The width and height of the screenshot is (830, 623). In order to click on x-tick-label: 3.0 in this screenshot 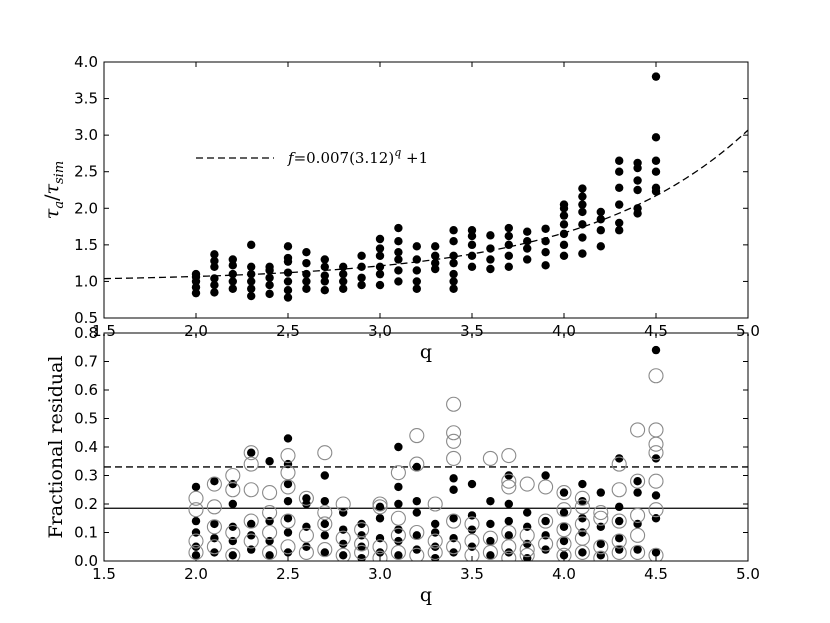, I will do `click(380, 574)`.